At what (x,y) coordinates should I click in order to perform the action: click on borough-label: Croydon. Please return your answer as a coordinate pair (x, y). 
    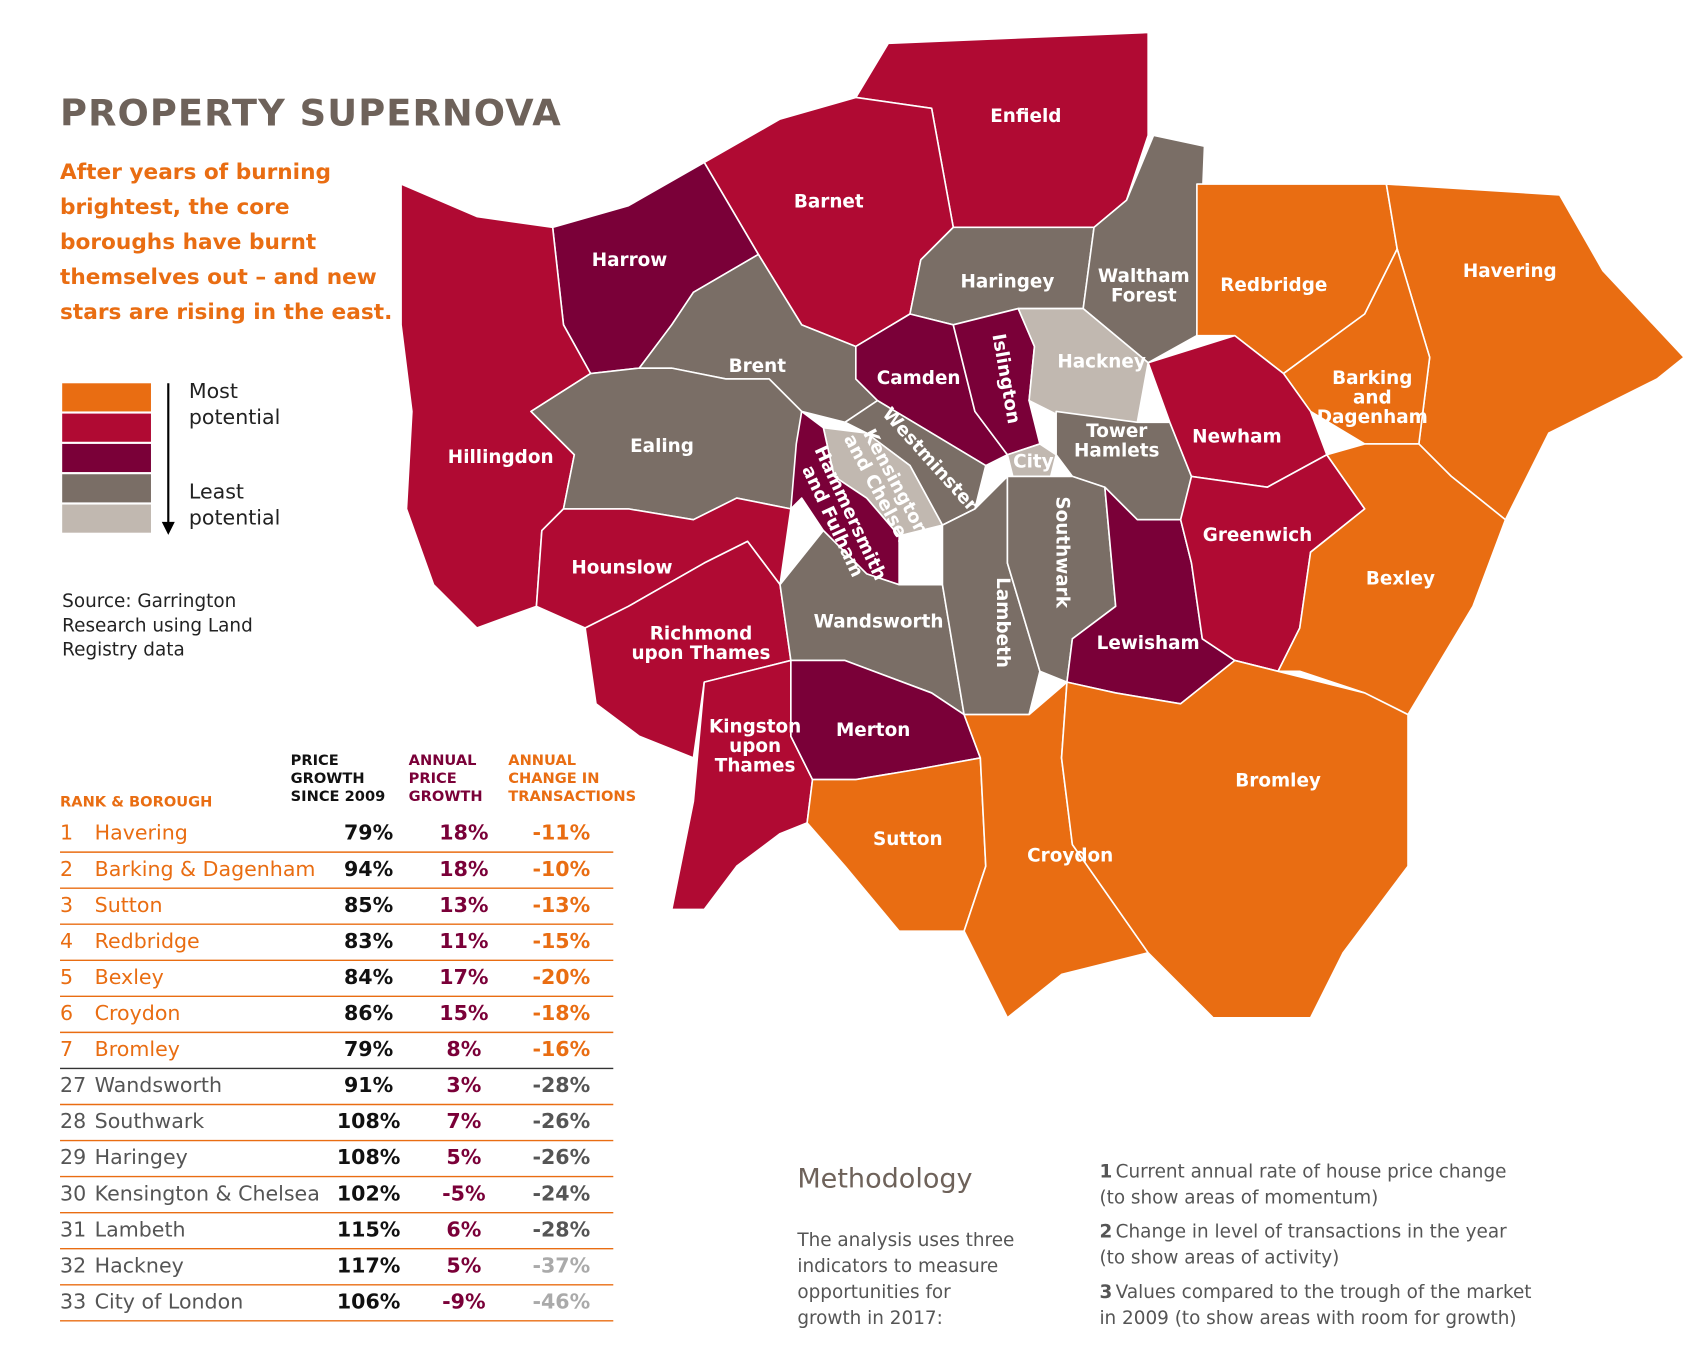
    Looking at the image, I should click on (1070, 855).